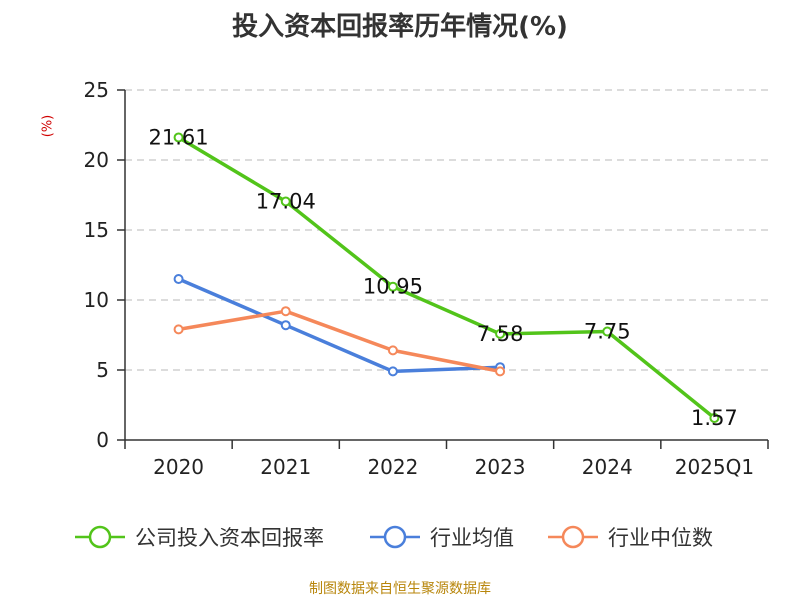  Describe the element at coordinates (400, 27) in the screenshot. I see `chart-title: 投入资本回报率历年情况(%)` at that location.